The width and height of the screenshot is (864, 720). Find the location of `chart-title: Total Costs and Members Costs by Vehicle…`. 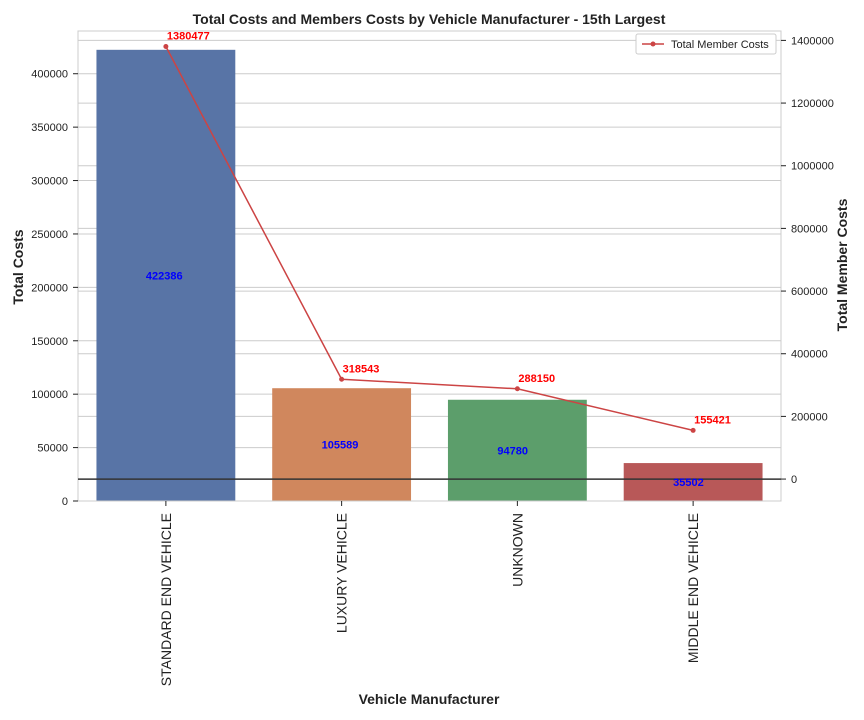

chart-title: Total Costs and Members Costs by Vehicle… is located at coordinates (429, 19).